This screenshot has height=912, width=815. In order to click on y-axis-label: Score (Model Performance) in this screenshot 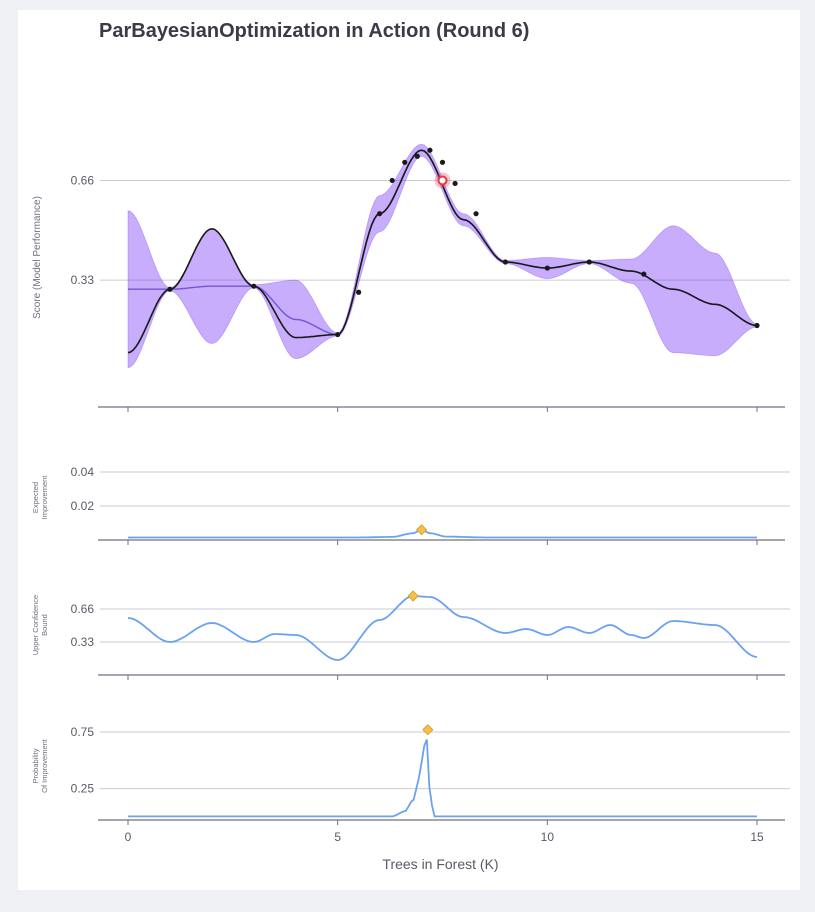, I will do `click(37, 257)`.